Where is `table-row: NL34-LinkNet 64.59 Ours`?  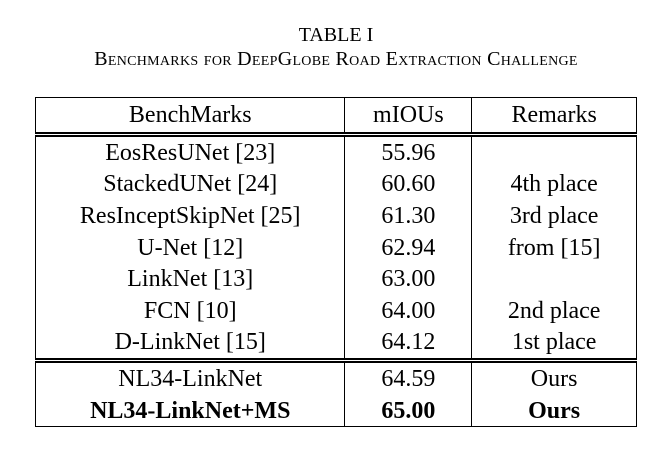
table-row: NL34-LinkNet 64.59 Ours is located at coordinates (335, 376).